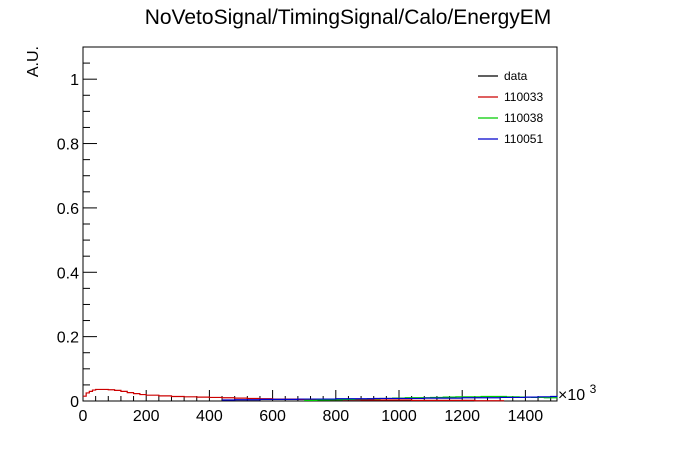 The image size is (696, 472). Describe the element at coordinates (462, 416) in the screenshot. I see `x-tick-label: 1200` at that location.